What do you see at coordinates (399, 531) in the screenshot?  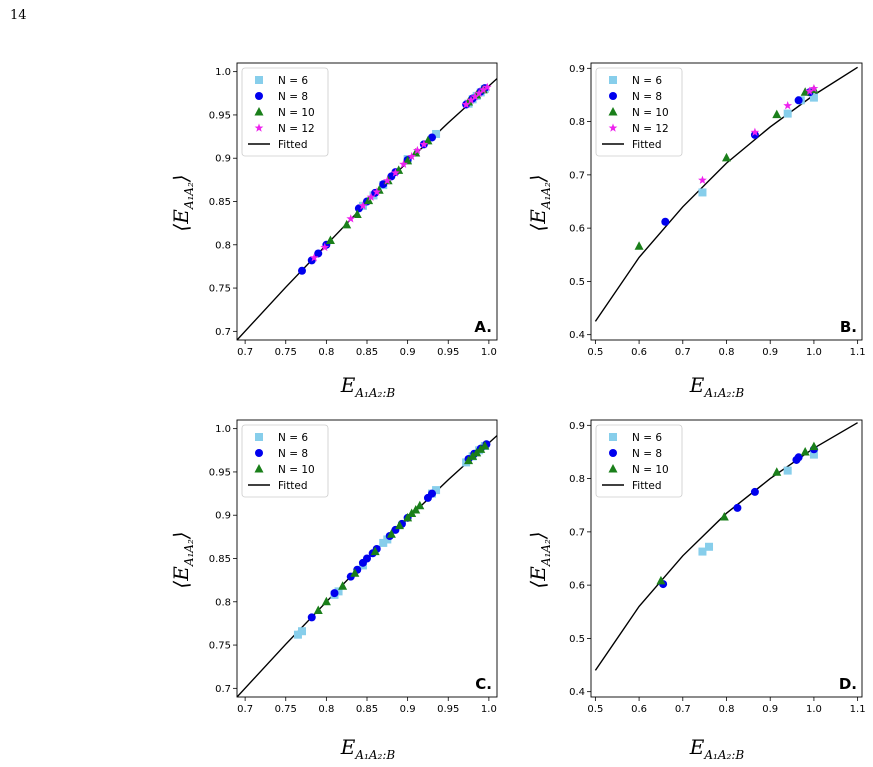 I see `series-n8` at bounding box center [399, 531].